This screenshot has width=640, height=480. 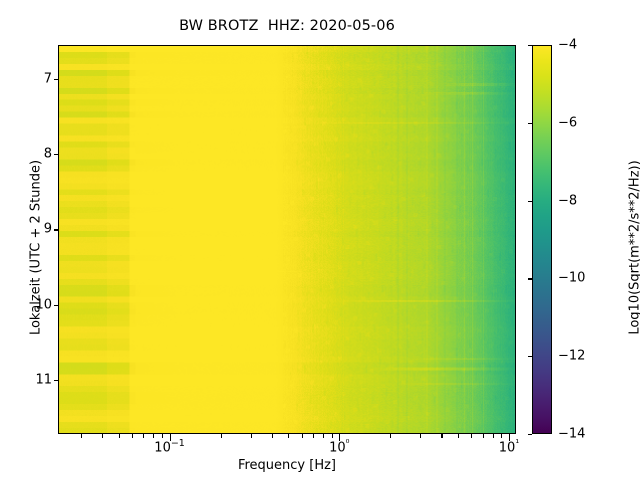 I want to click on colorbar, so click(x=542, y=239).